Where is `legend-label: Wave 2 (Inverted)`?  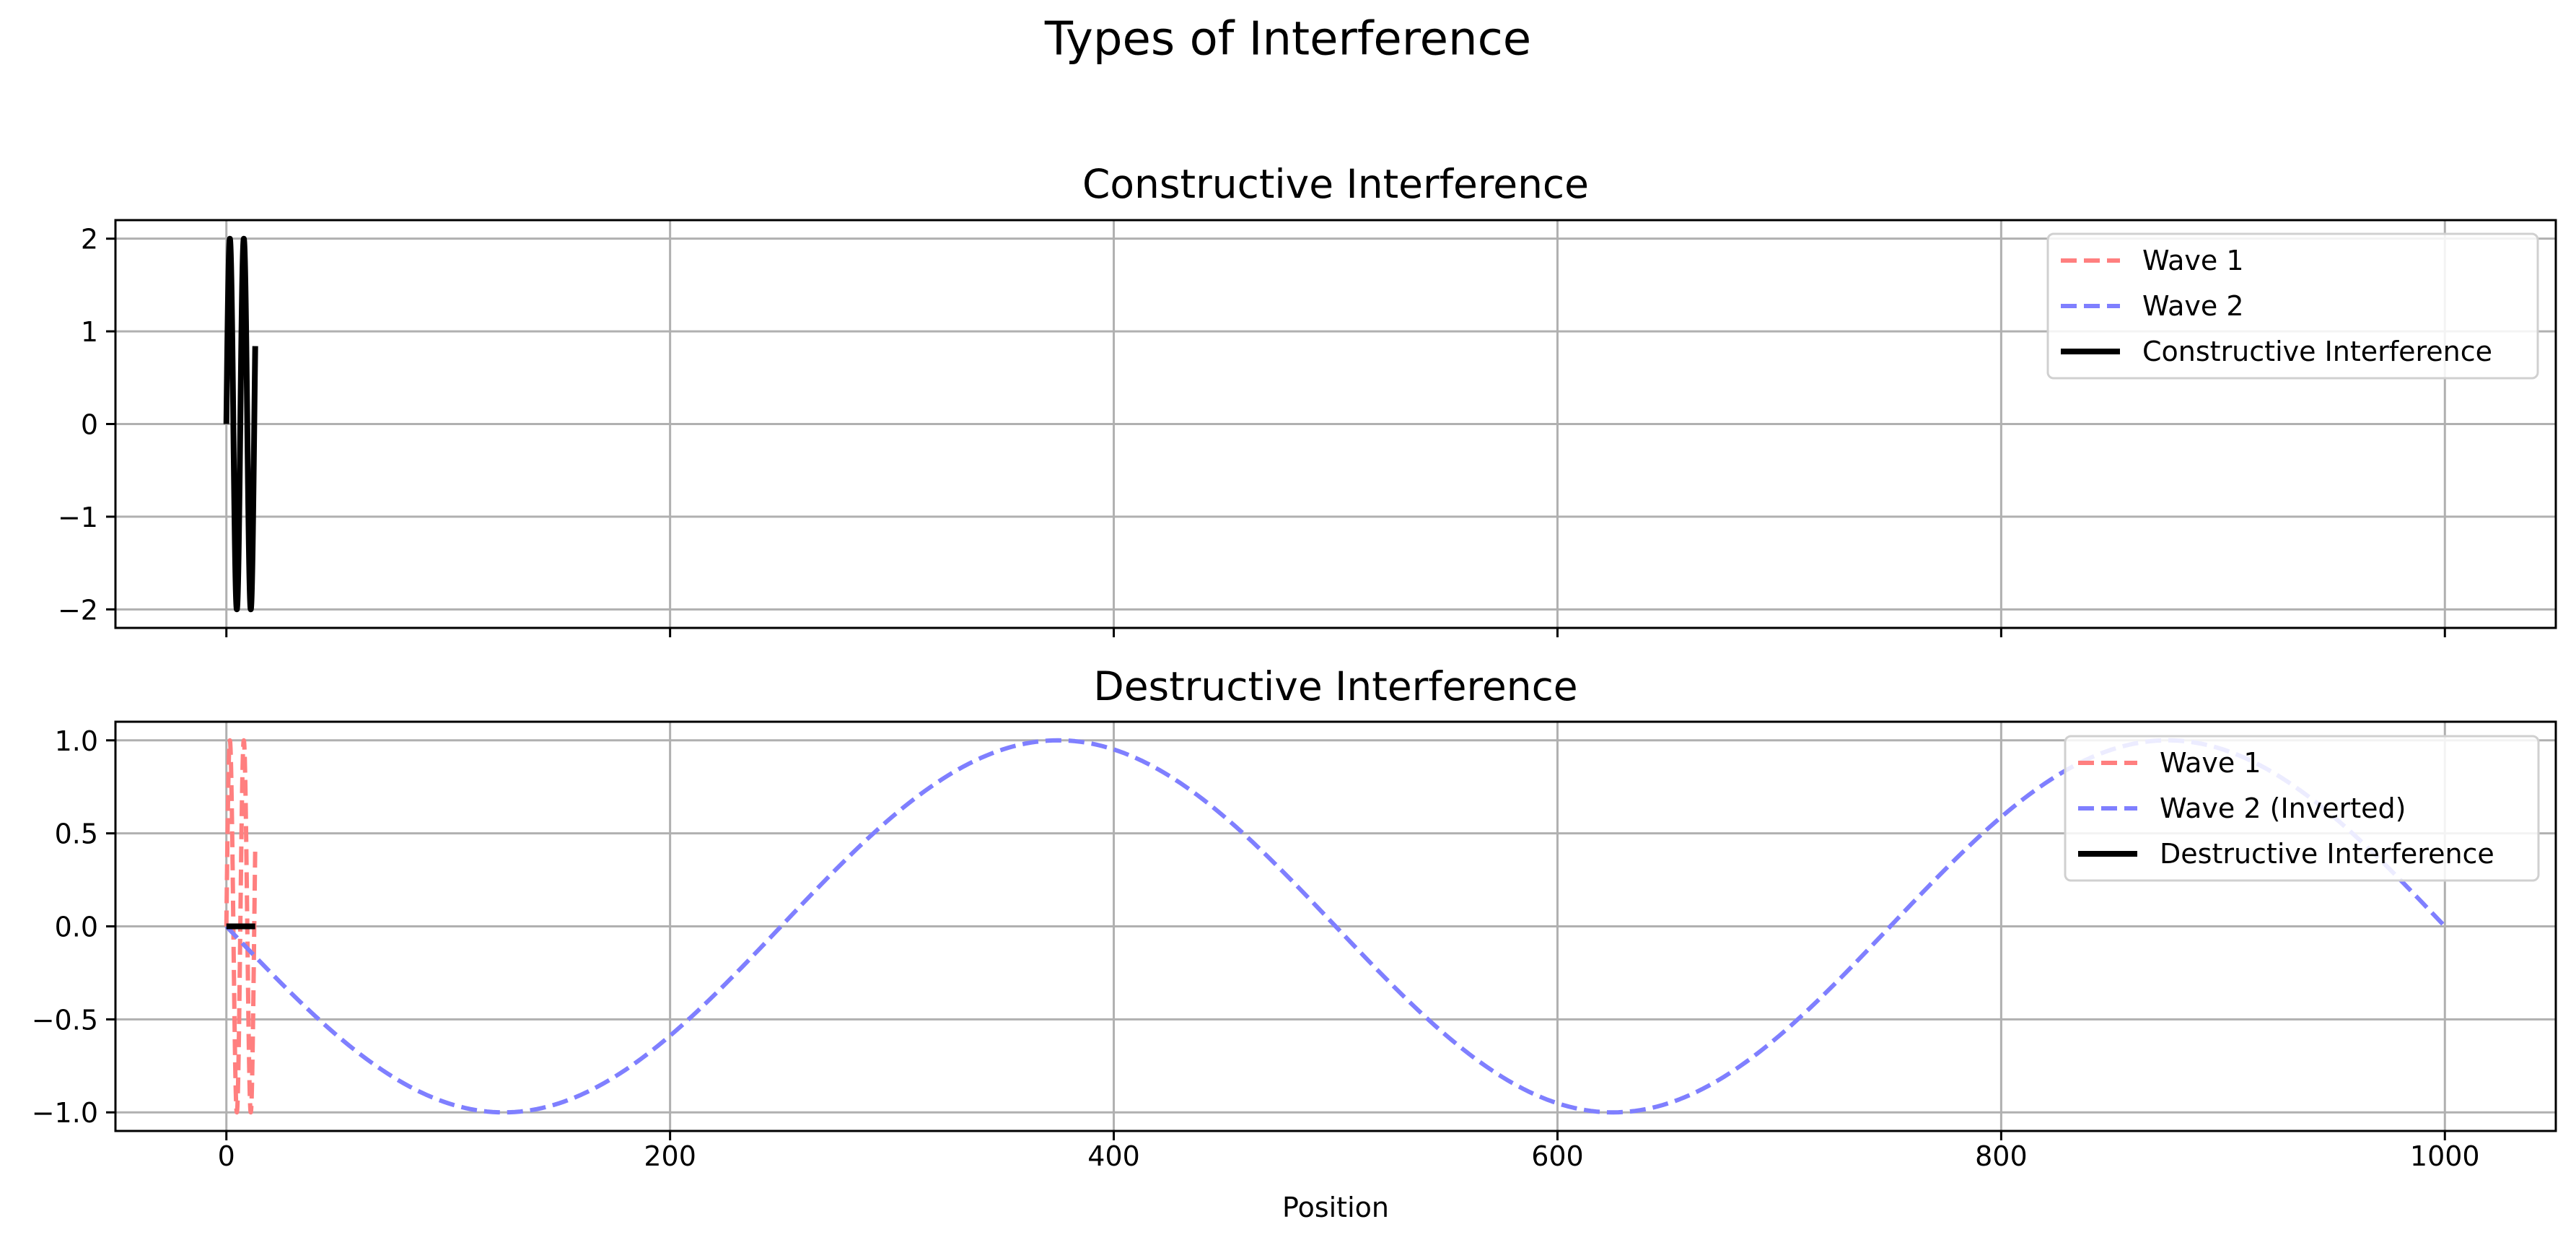
legend-label: Wave 2 (Inverted) is located at coordinates (2283, 808).